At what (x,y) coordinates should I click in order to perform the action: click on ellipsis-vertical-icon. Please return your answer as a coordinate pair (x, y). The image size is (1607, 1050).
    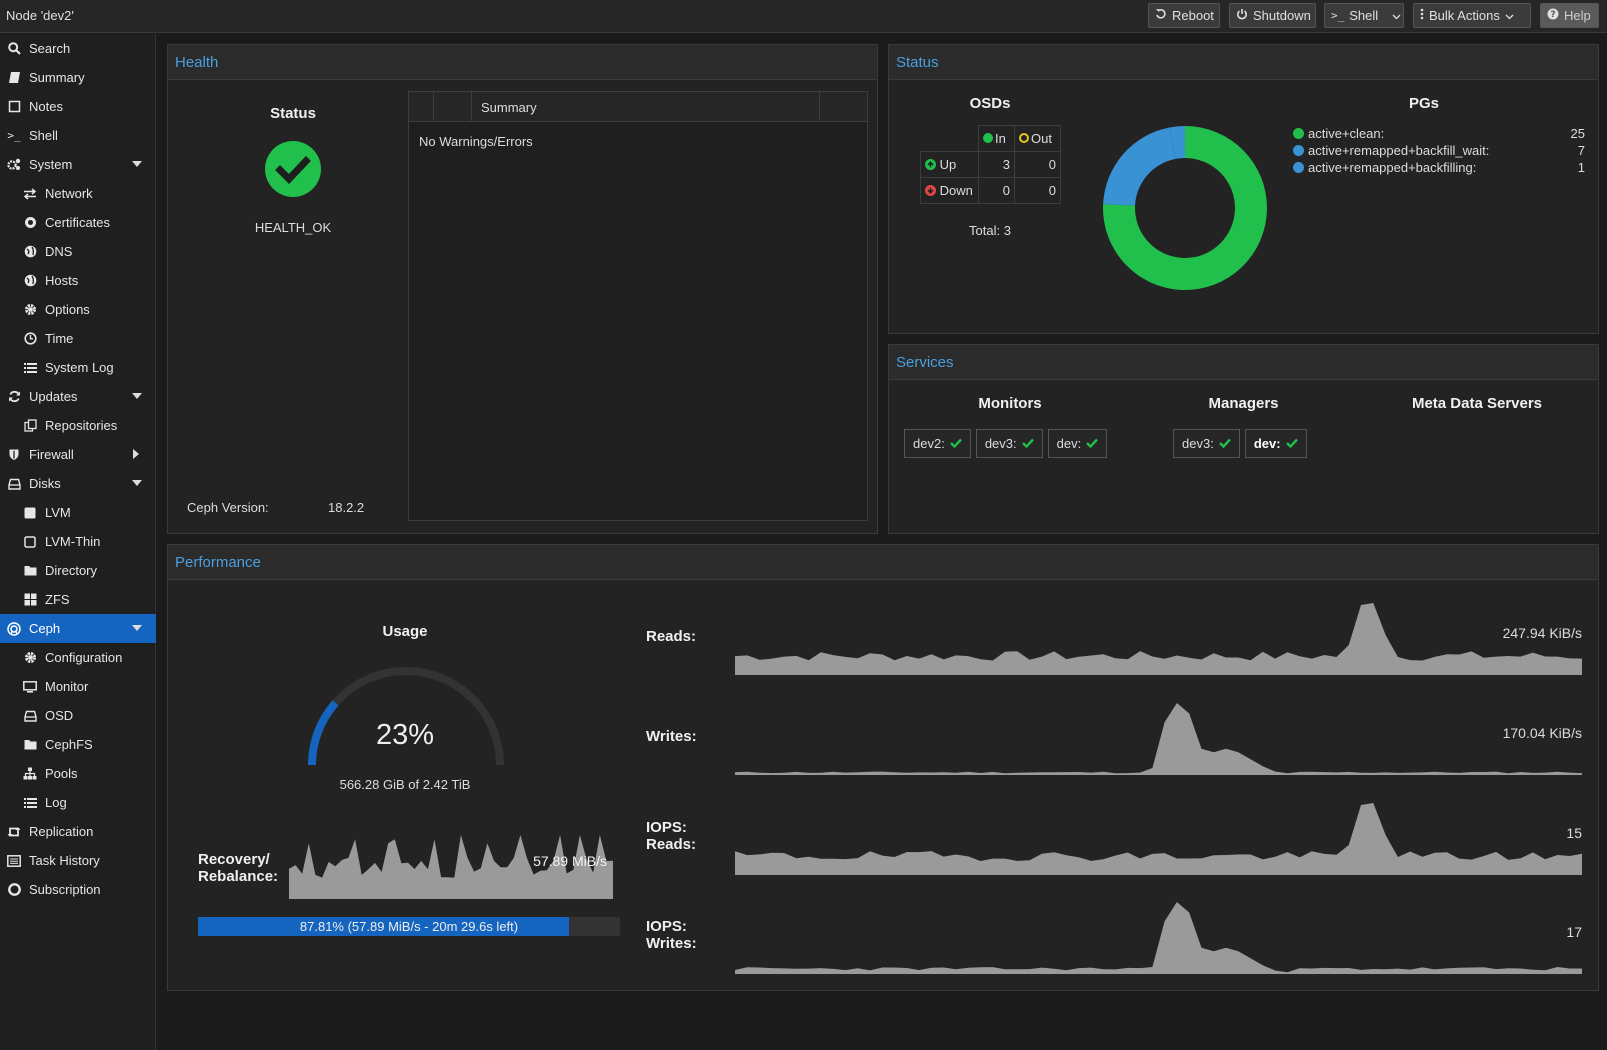
    Looking at the image, I should click on (1422, 15).